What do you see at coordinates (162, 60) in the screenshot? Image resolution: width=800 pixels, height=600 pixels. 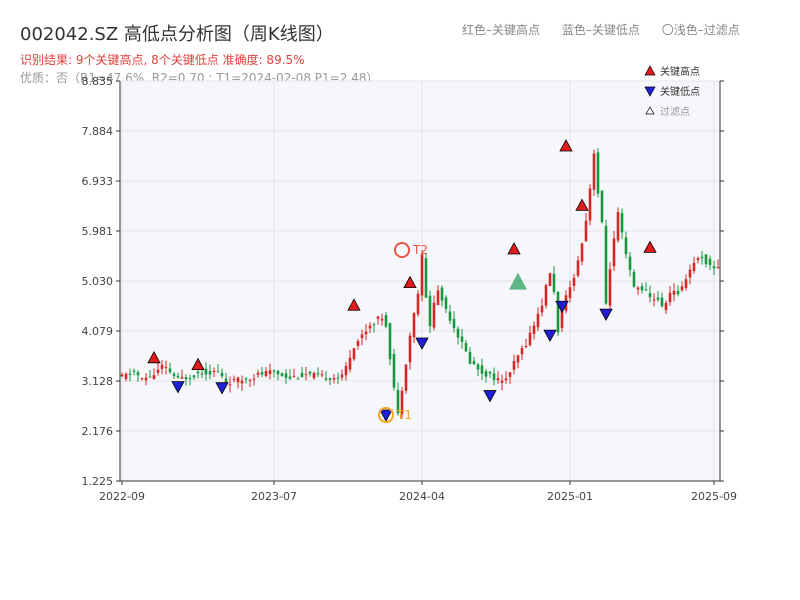 I see `result-summary: 识别结果: 9个关键高点, 8个关键低点 准确度: 89.5%` at bounding box center [162, 60].